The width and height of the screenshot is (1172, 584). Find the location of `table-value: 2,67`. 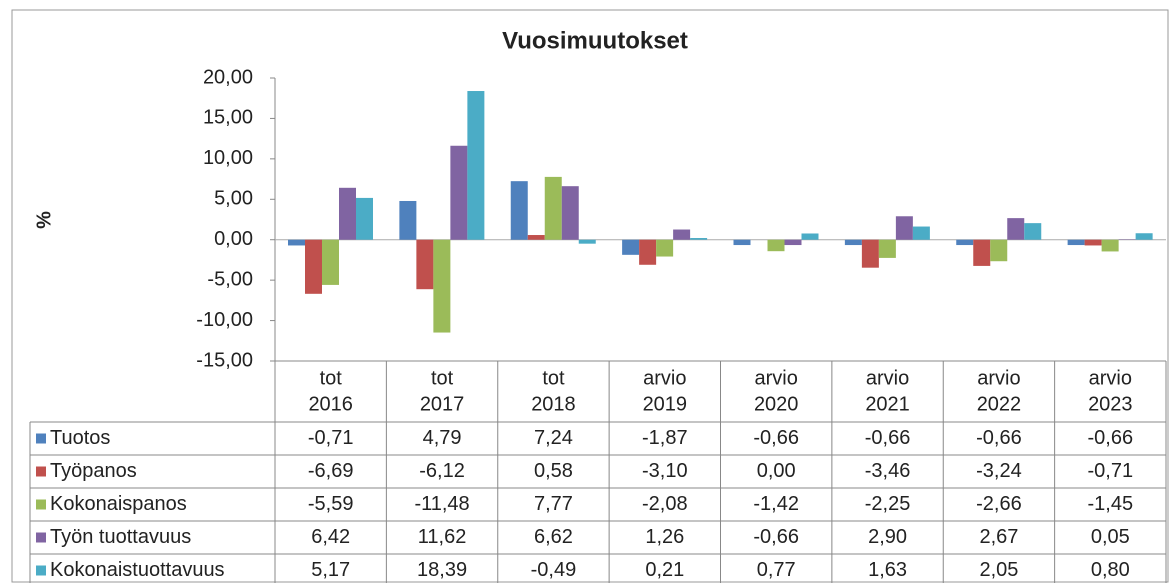

table-value: 2,67 is located at coordinates (998, 537).